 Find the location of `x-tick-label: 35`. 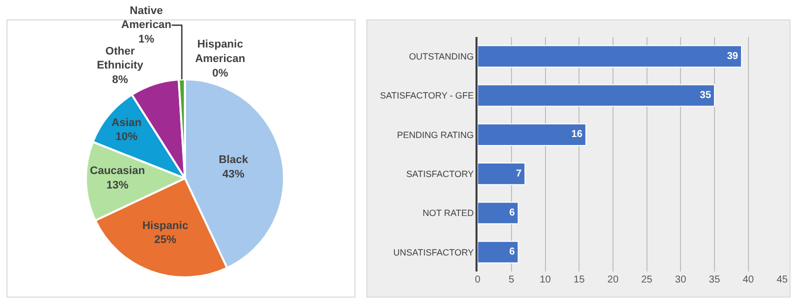

x-tick-label: 35 is located at coordinates (714, 280).